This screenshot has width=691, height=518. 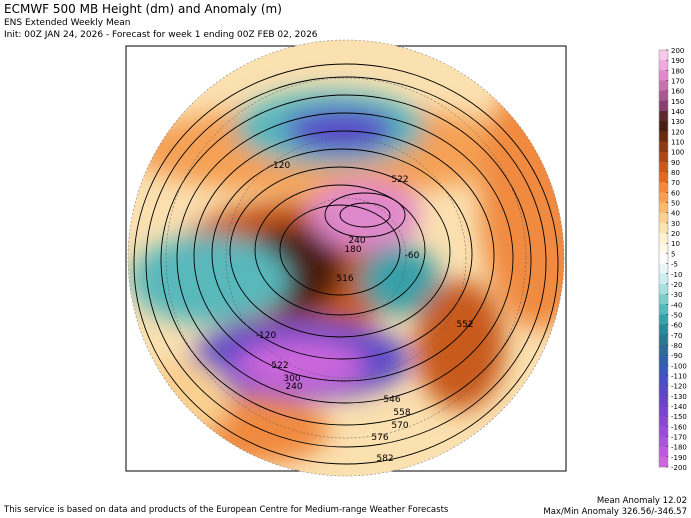 What do you see at coordinates (352, 250) in the screenshot?
I see `contour-label: 180` at bounding box center [352, 250].